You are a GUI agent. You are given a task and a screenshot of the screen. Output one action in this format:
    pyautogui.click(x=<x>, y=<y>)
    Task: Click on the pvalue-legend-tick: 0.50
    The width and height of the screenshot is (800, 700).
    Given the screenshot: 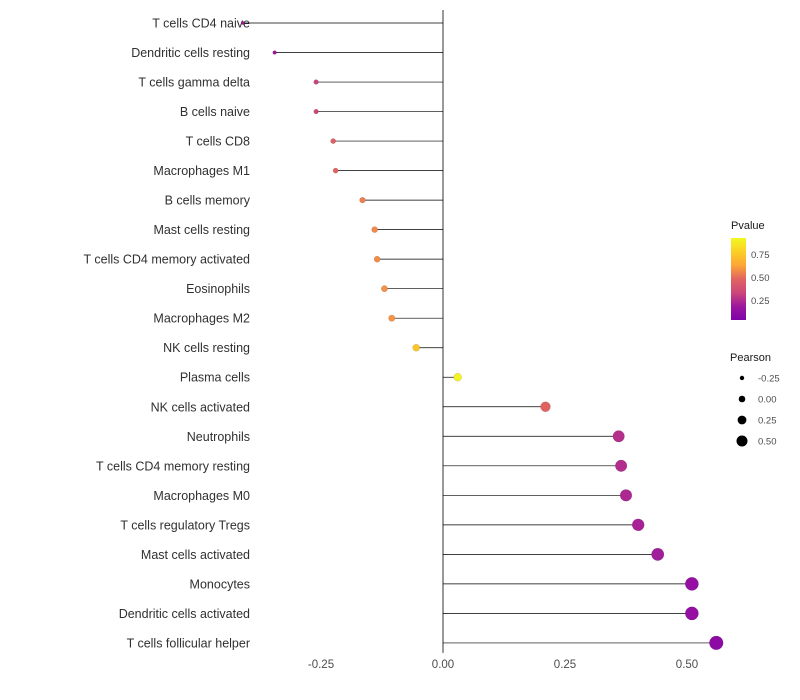 What is the action you would take?
    pyautogui.click(x=760, y=278)
    